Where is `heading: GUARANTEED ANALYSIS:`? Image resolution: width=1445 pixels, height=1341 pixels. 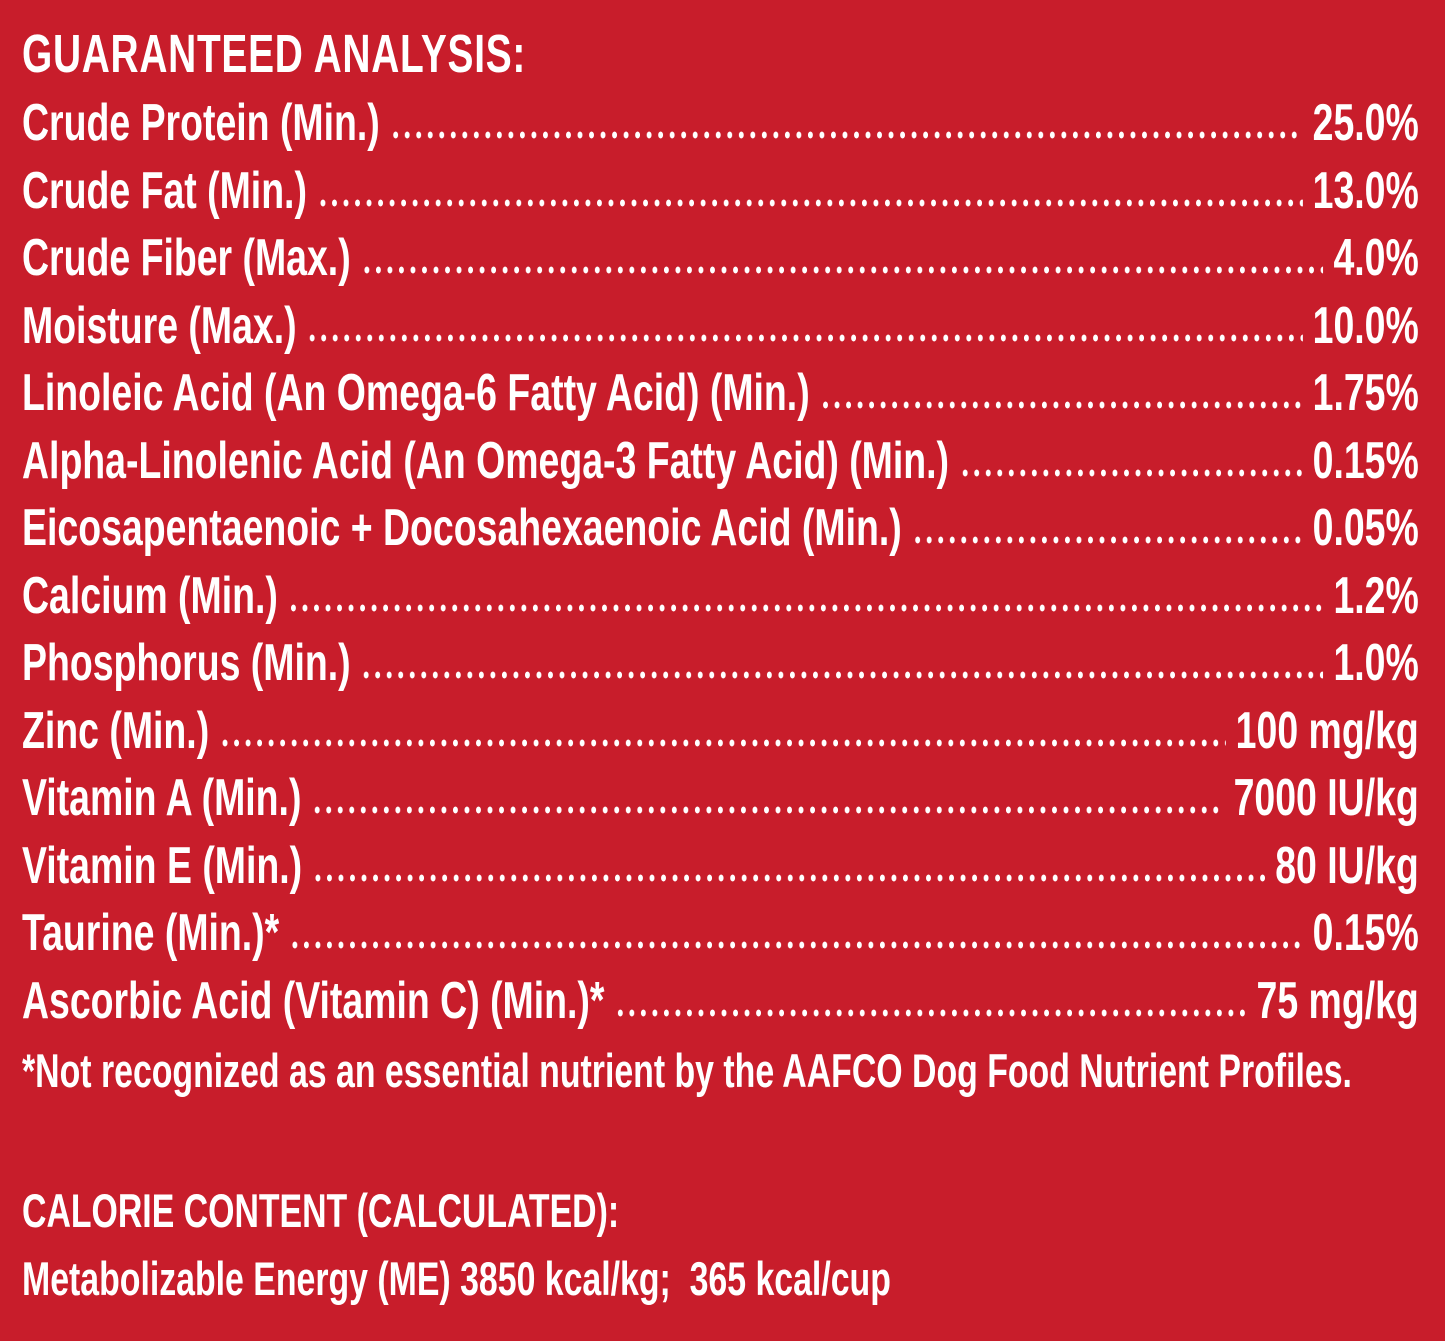
heading: GUARANTEED ANALYSIS: is located at coordinates (274, 54).